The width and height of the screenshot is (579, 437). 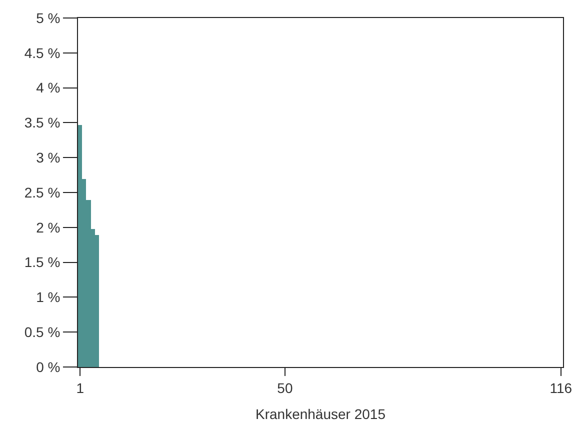 I want to click on x-tick-label: 50, so click(x=285, y=388).